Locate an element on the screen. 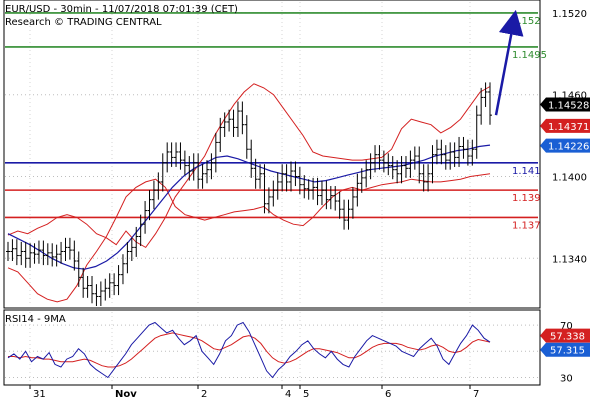 This screenshot has height=400, width=590. price-tag-label: 1.14226 is located at coordinates (568, 147).